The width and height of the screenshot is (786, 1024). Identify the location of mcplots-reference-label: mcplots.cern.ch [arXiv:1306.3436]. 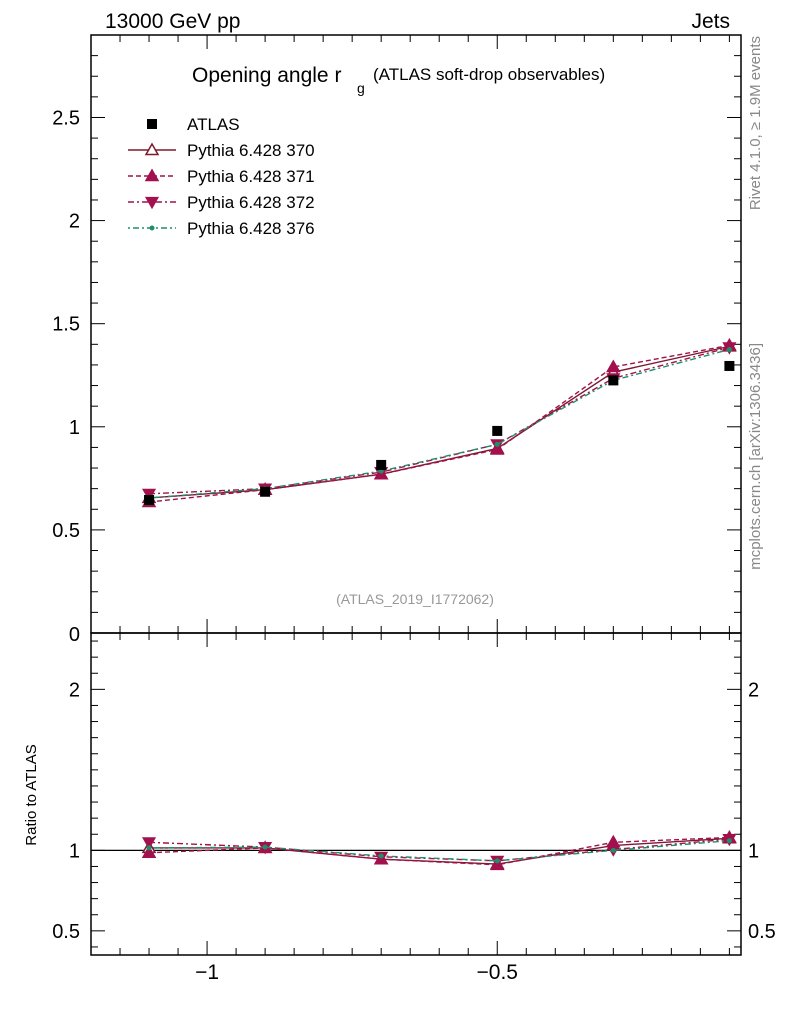
(755, 456).